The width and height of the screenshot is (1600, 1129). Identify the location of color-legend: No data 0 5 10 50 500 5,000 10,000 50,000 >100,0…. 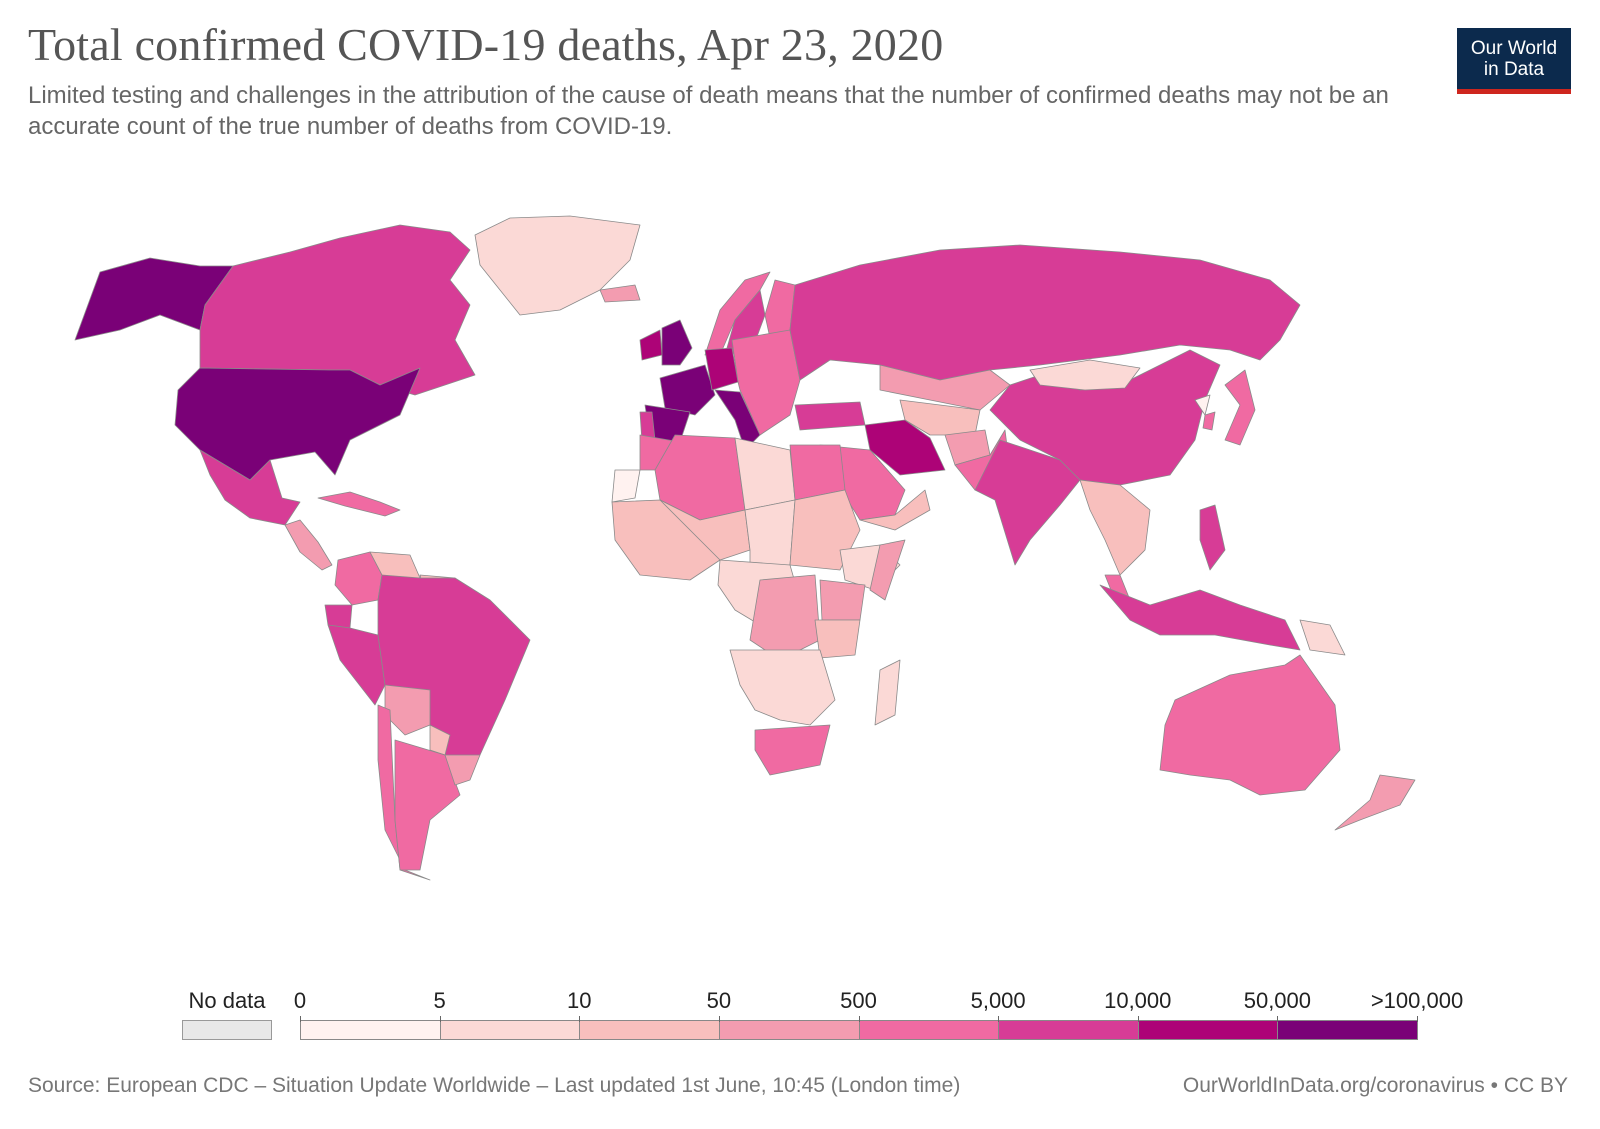
(800, 1015).